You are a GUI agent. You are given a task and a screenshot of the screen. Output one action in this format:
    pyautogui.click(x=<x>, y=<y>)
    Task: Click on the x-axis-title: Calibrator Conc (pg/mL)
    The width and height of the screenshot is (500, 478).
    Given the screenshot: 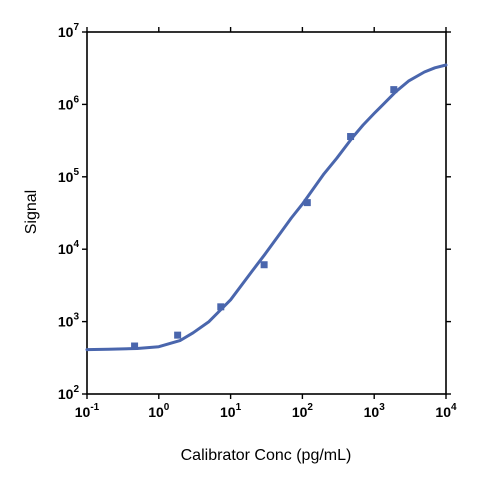 What is the action you would take?
    pyautogui.click(x=266, y=455)
    